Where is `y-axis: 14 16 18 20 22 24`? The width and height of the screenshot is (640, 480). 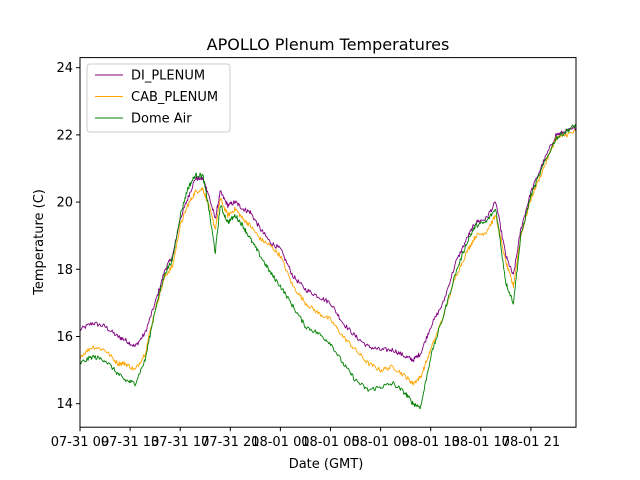 y-axis: 14 16 18 20 22 24 is located at coordinates (68, 236).